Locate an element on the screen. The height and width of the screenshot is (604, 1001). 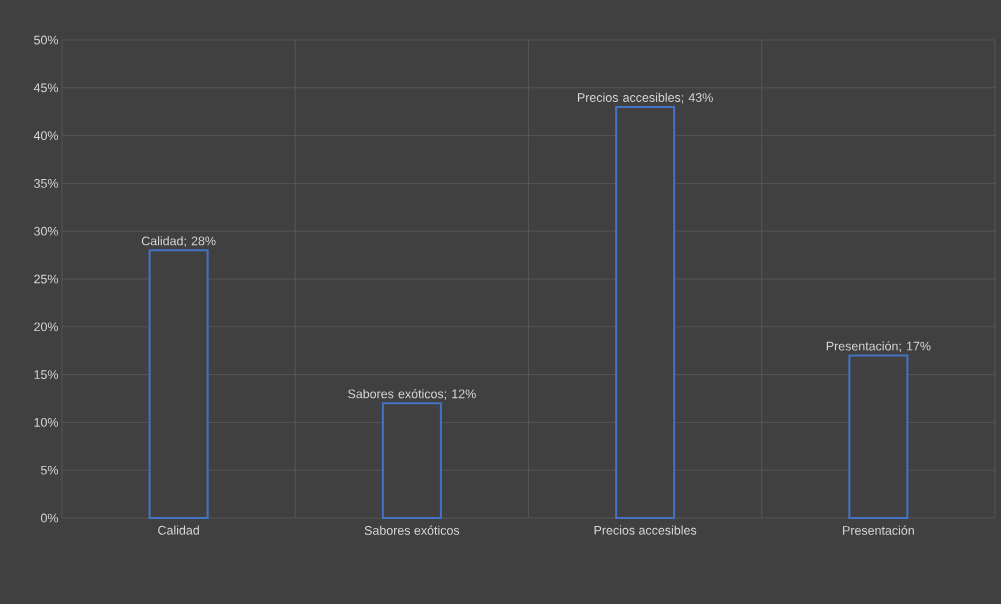
x-tick-label: Calidad is located at coordinates (178, 530).